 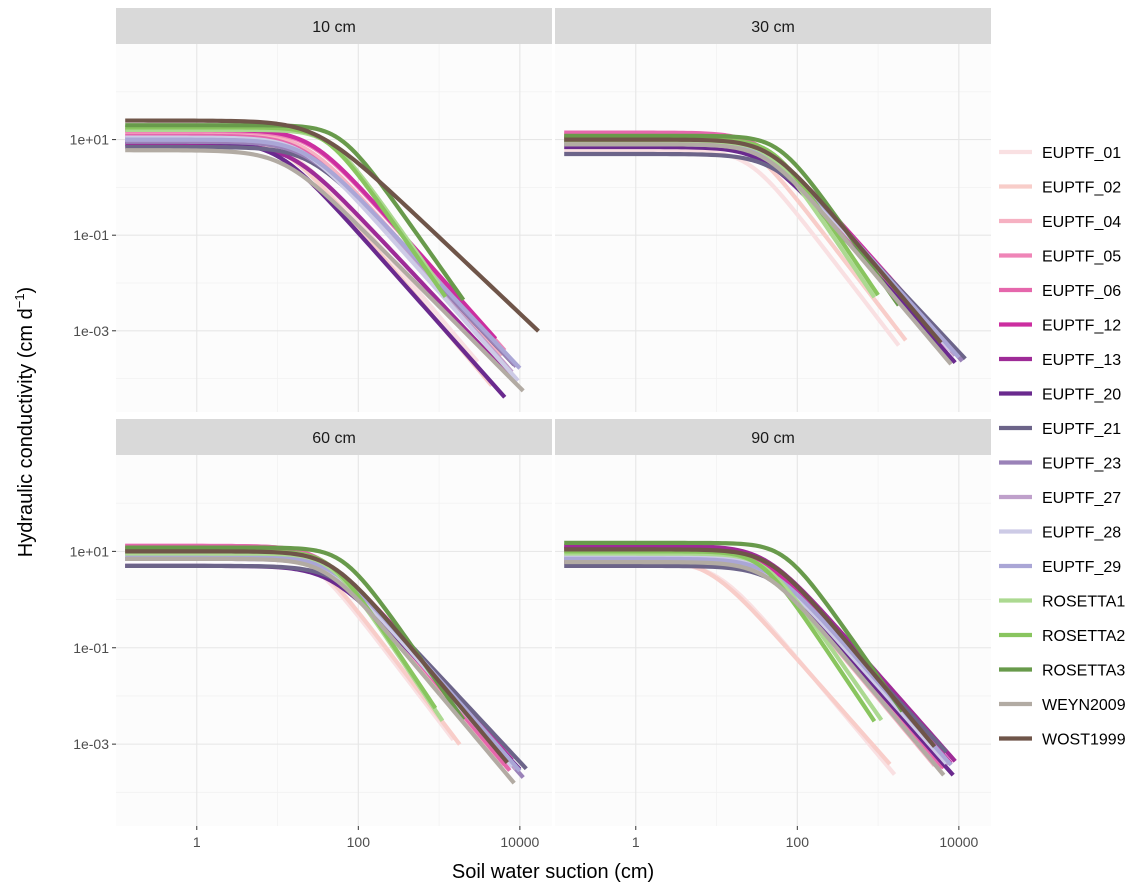 I want to click on facet-strip-label: 10 cm, so click(x=334, y=27).